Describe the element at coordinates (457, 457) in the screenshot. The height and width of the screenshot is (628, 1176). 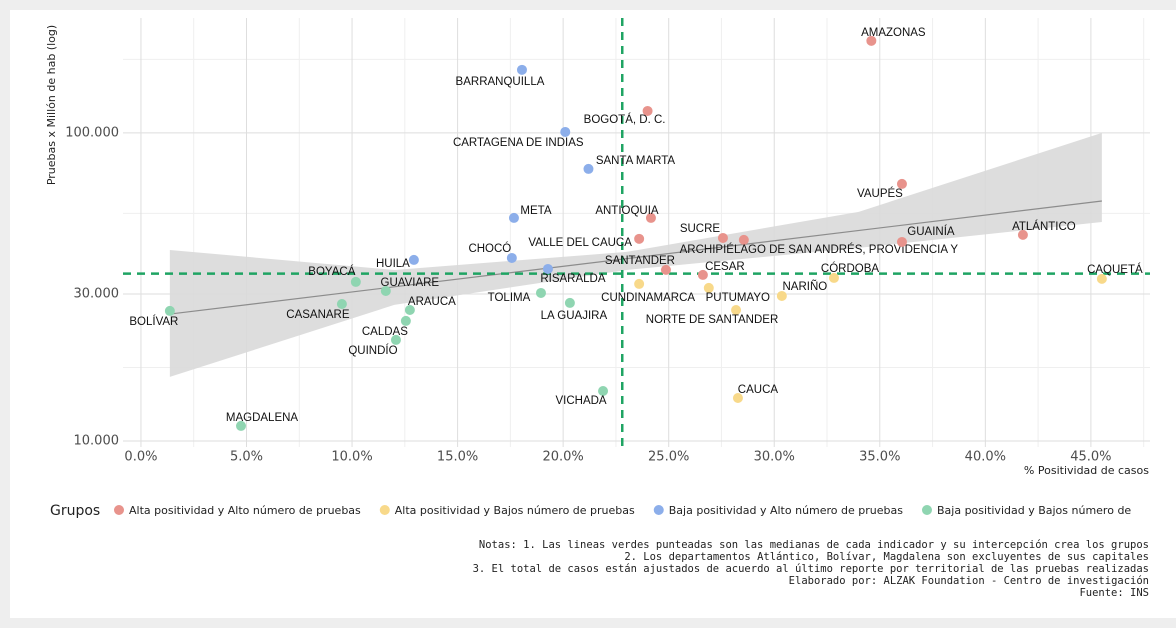
I see `x-tick-label: 15.0%` at that location.